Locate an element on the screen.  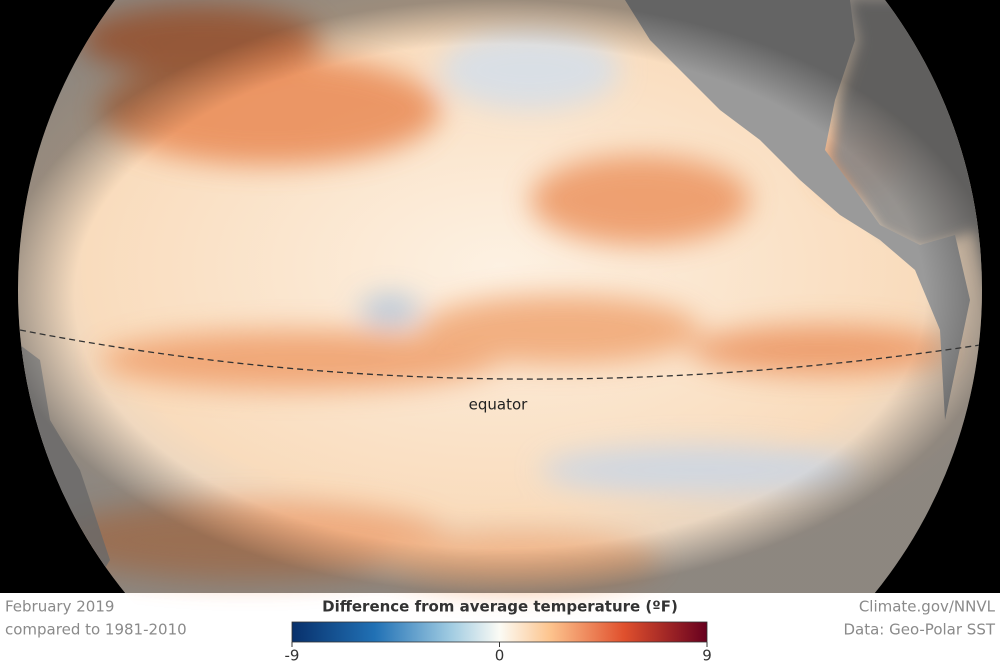
colorbar-title: Difference from average temperature (ºF) is located at coordinates (500, 607).